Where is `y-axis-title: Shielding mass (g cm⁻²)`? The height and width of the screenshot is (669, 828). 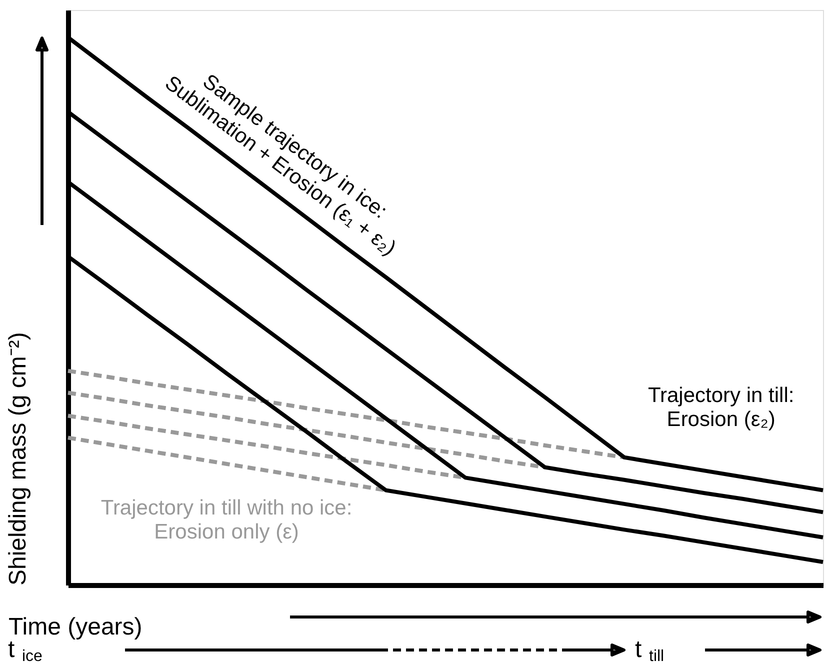
y-axis-title: Shielding mass (g cm⁻²) is located at coordinates (18, 459).